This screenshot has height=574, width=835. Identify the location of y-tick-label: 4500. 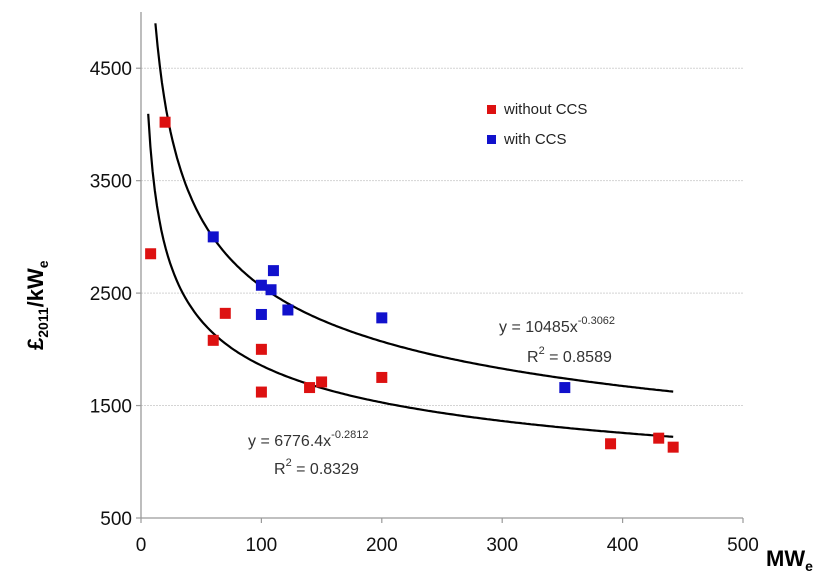
(111, 69).